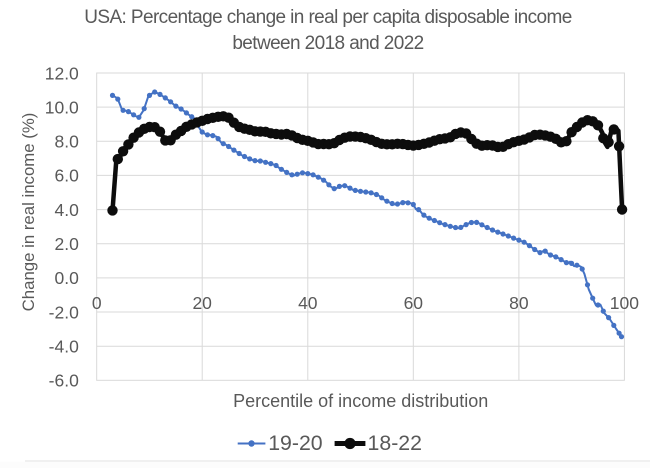 The height and width of the screenshot is (468, 650). What do you see at coordinates (295, 443) in the screenshot?
I see `svg-text: 19-20` at bounding box center [295, 443].